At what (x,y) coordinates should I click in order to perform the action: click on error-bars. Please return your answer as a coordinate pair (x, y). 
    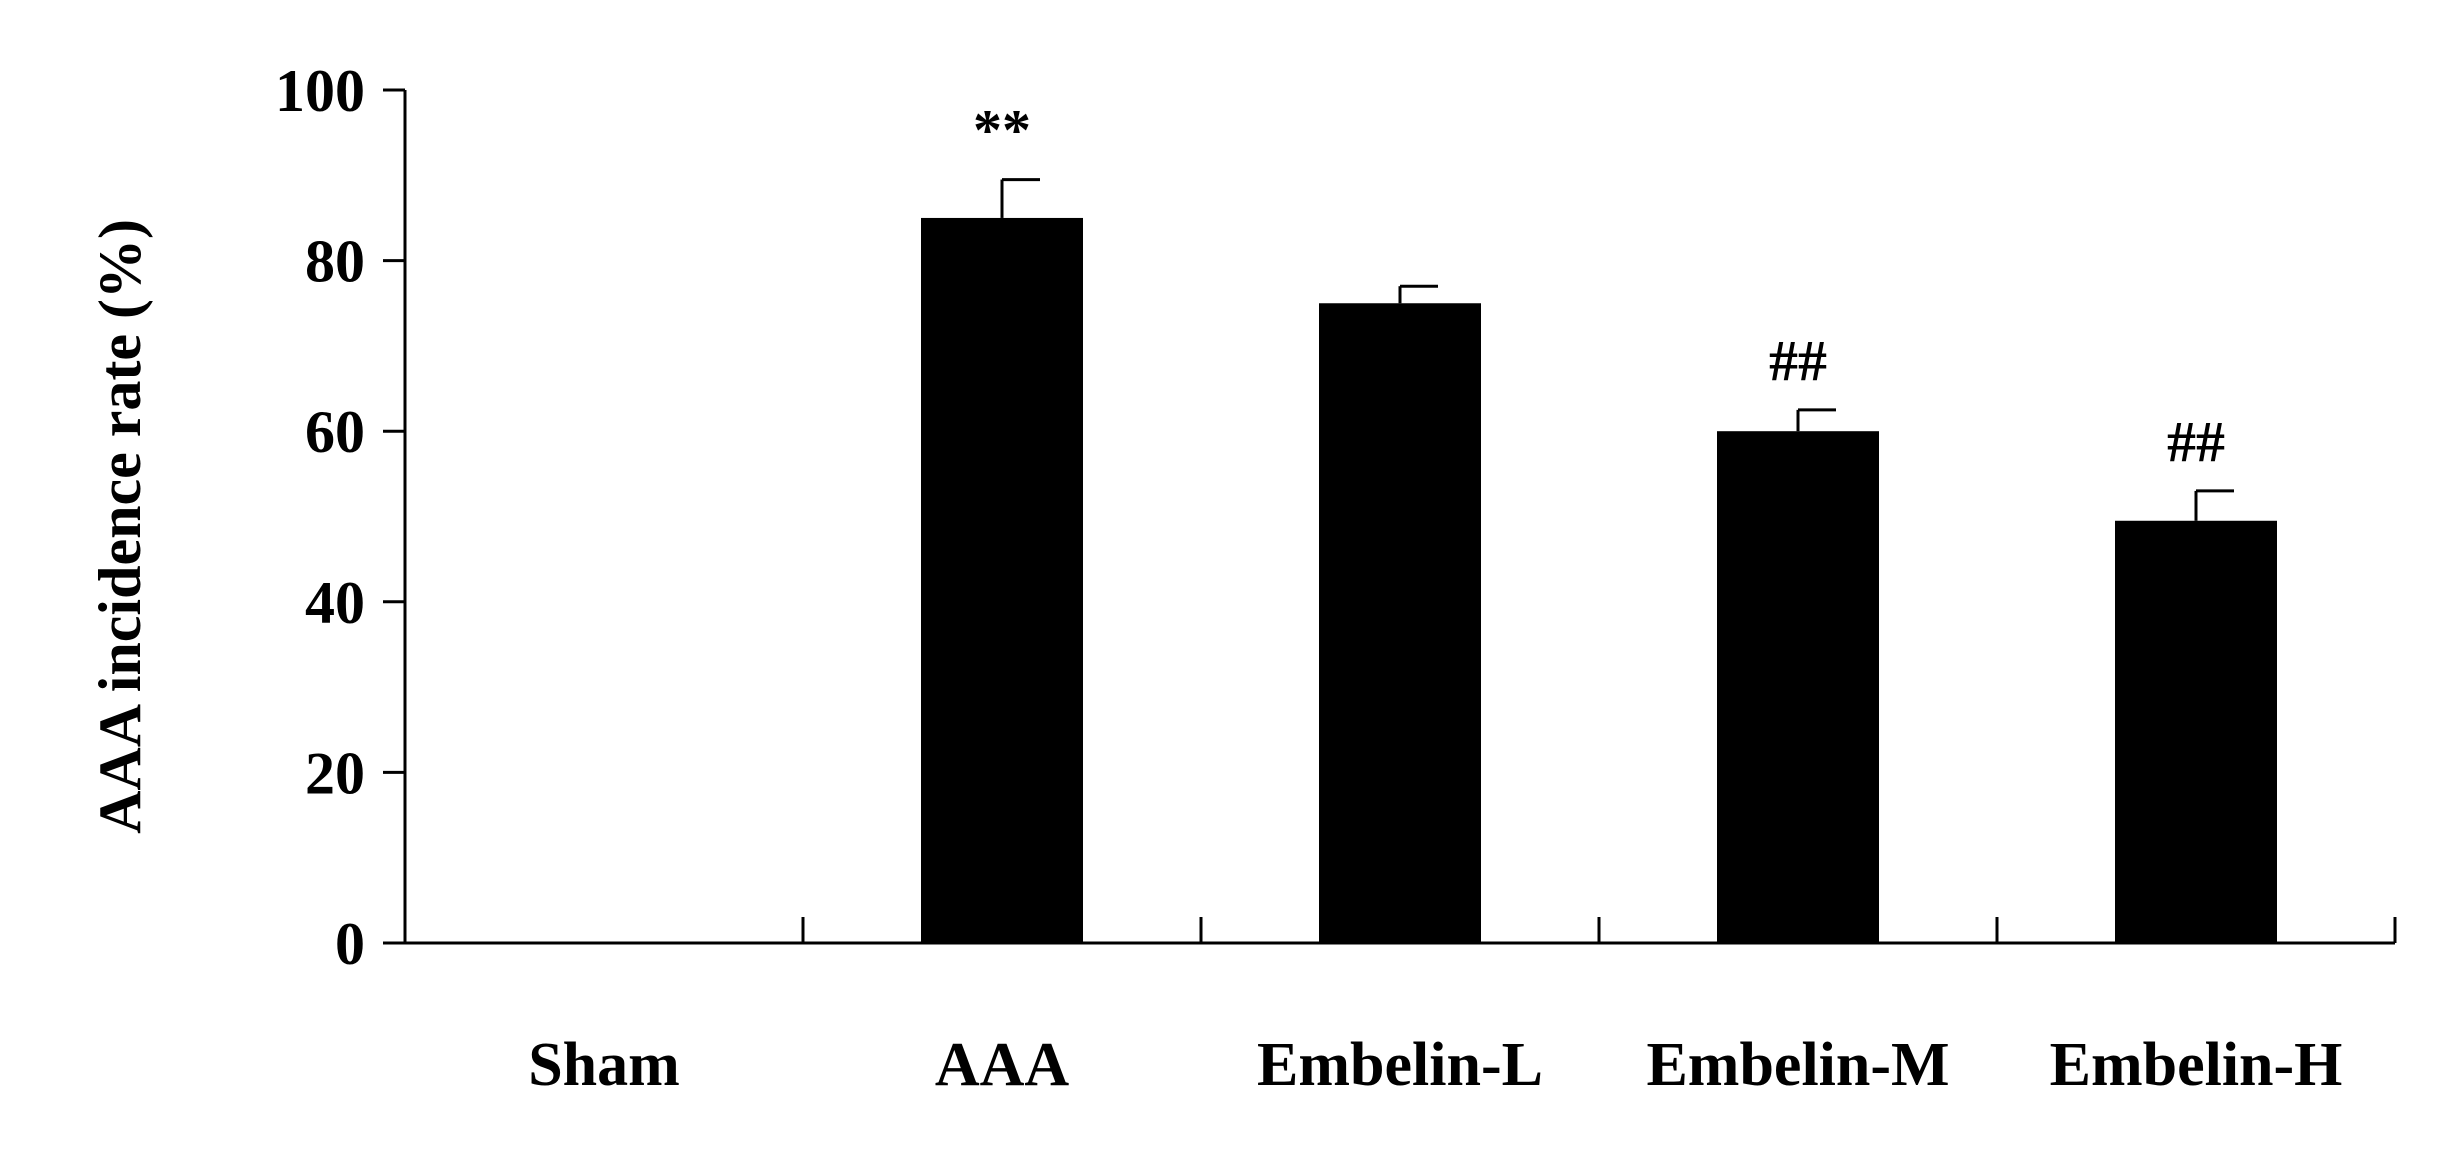
    Looking at the image, I should click on (1617, 349).